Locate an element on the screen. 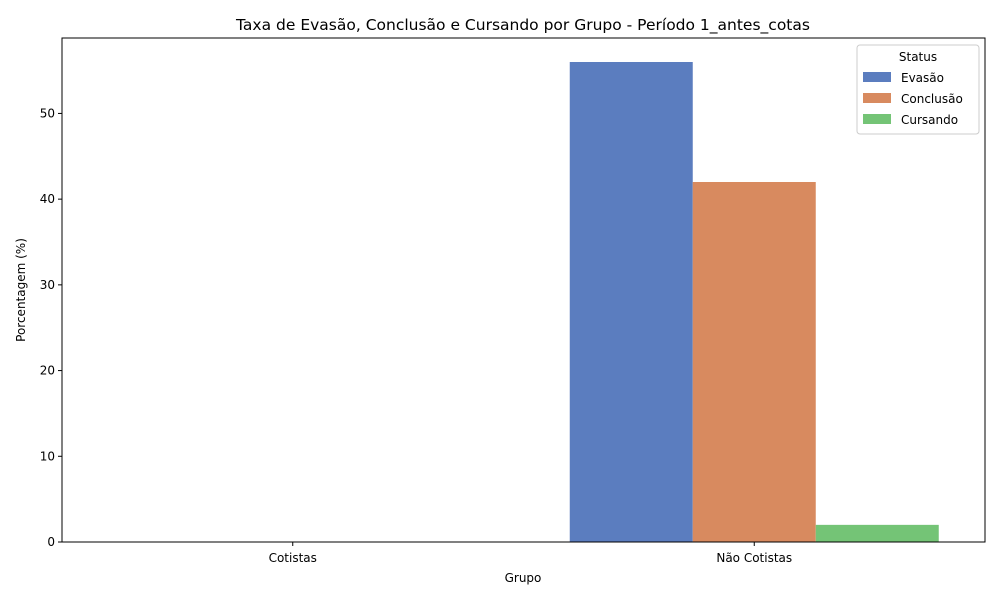  legend-box is located at coordinates (918, 89).